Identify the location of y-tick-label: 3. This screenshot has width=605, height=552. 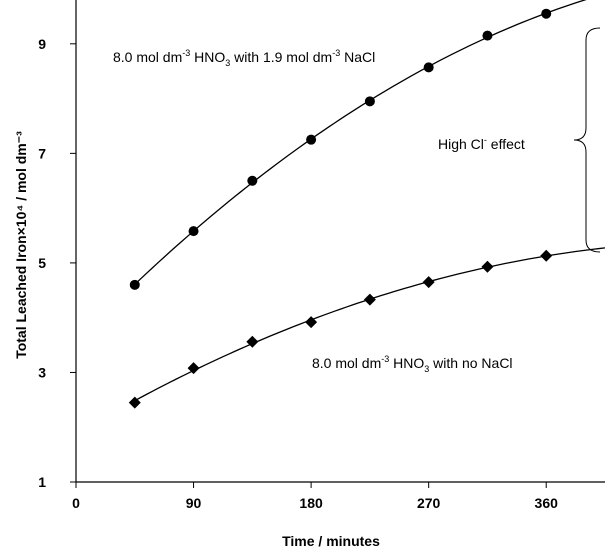
(42, 372).